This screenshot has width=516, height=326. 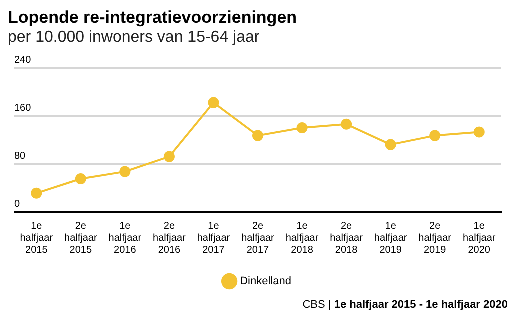 I want to click on x-tick-label: 2e halfjaar 2019, so click(x=435, y=238).